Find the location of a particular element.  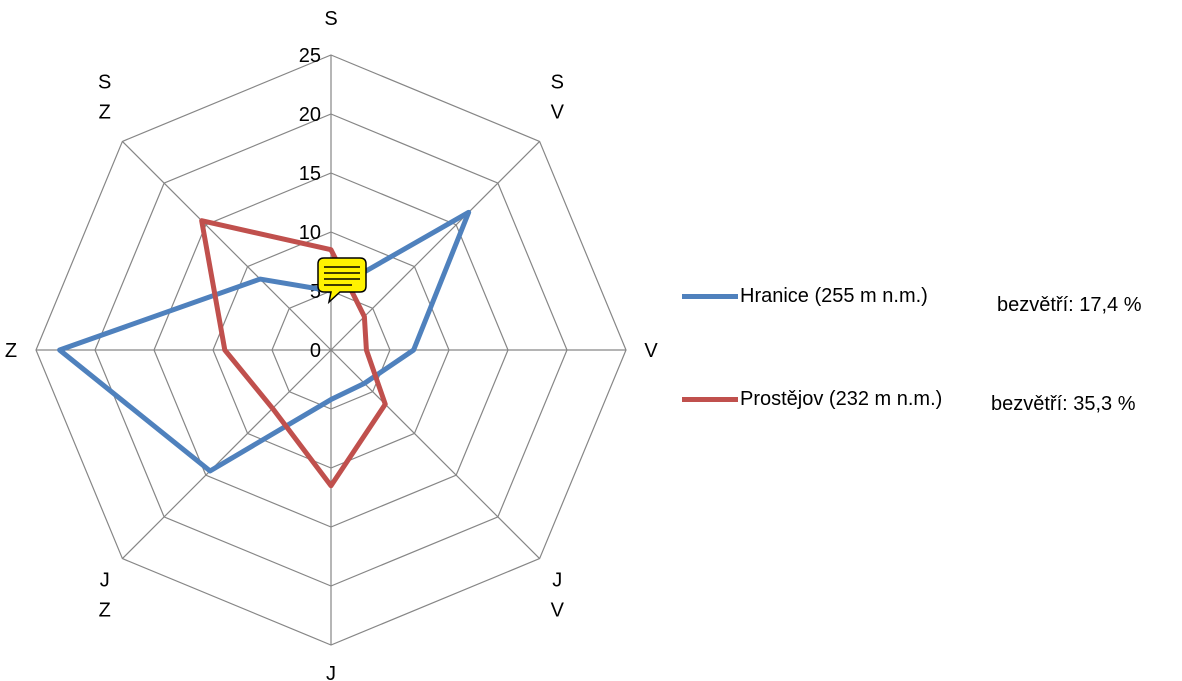

legend-swatch-prostejov is located at coordinates (710, 399).